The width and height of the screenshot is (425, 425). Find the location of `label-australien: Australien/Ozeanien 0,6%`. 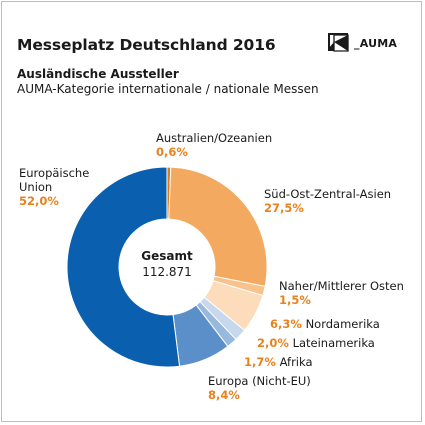

label-australien: Australien/Ozeanien 0,6% is located at coordinates (214, 145).